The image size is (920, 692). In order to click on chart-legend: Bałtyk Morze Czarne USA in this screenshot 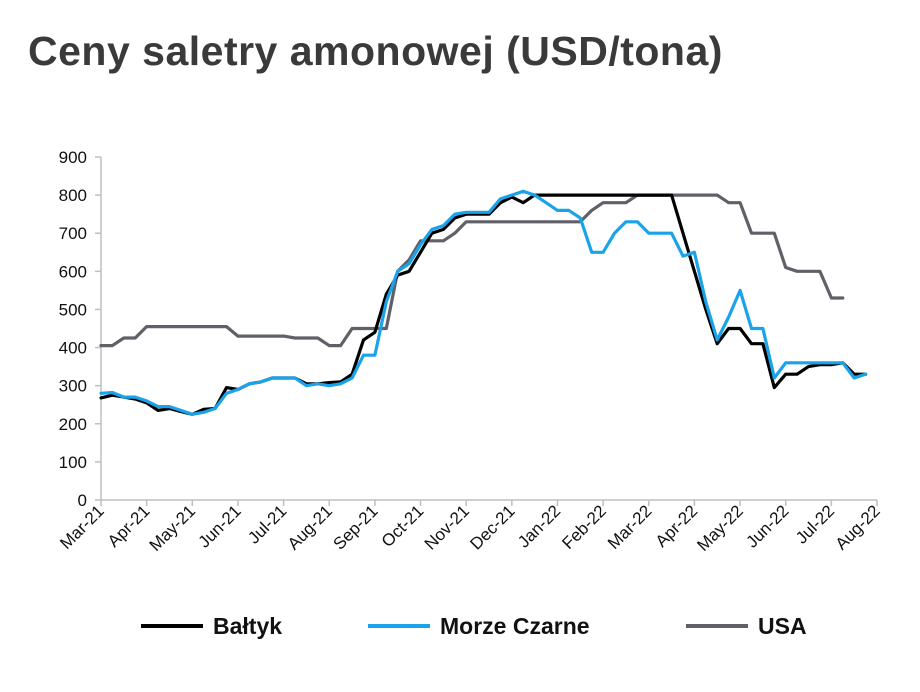, I will do `click(474, 626)`.